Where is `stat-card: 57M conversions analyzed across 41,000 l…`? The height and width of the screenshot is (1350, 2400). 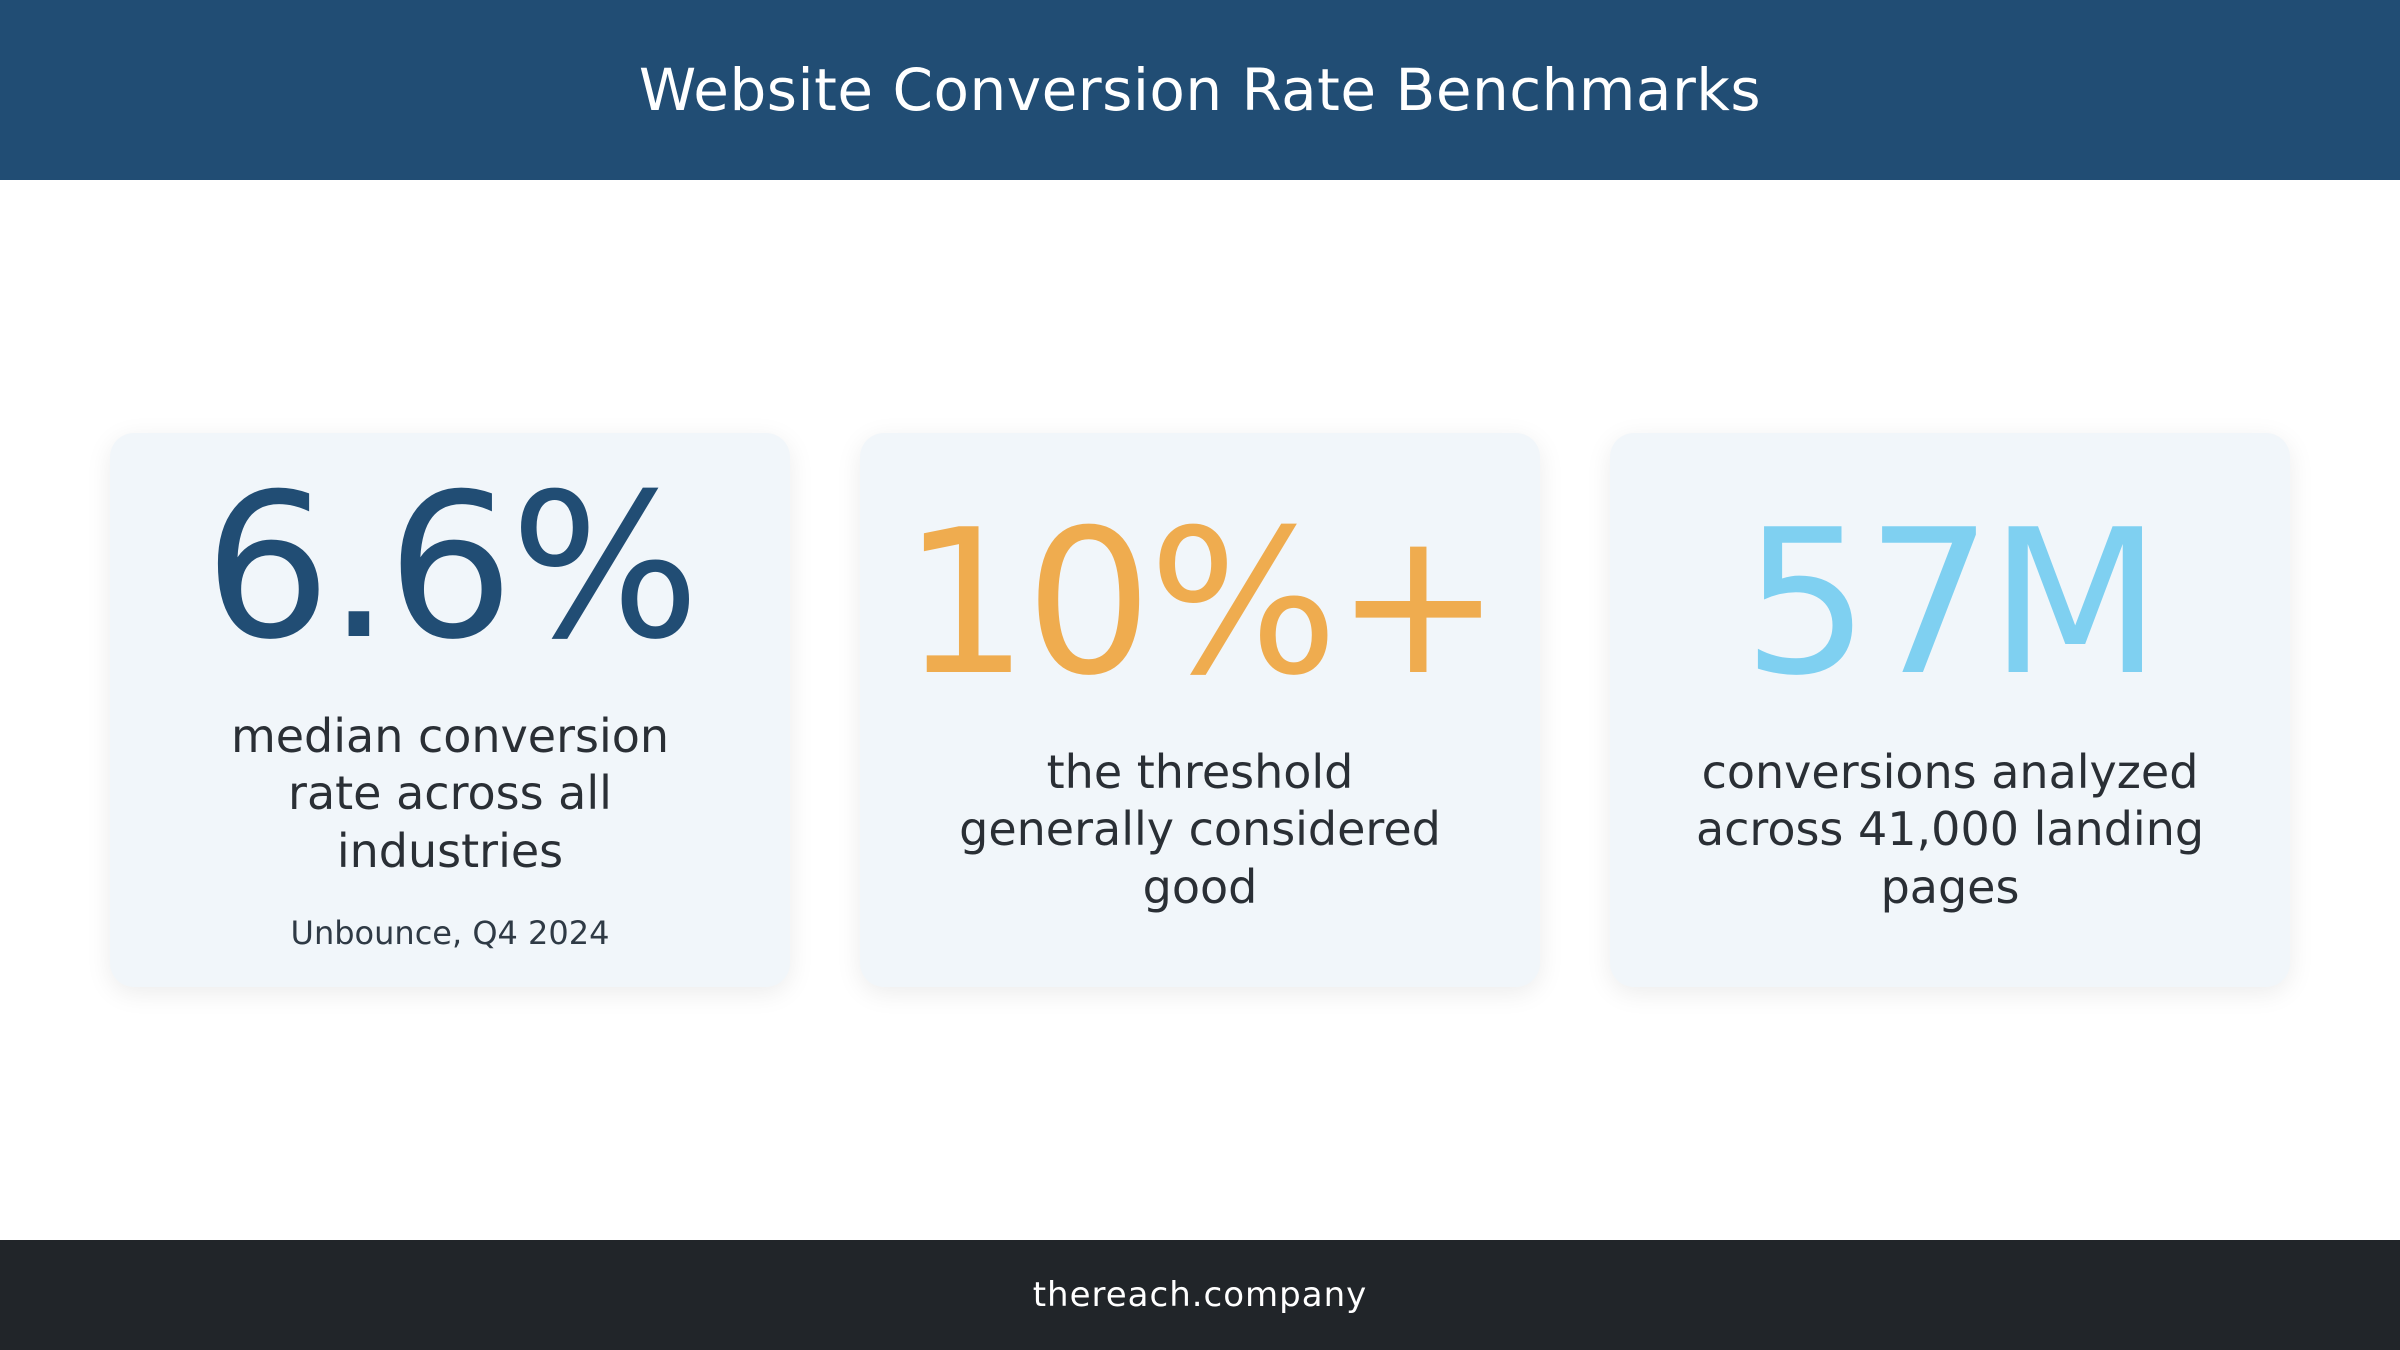 stat-card: 57M conversions analyzed across 41,000 l… is located at coordinates (1950, 710).